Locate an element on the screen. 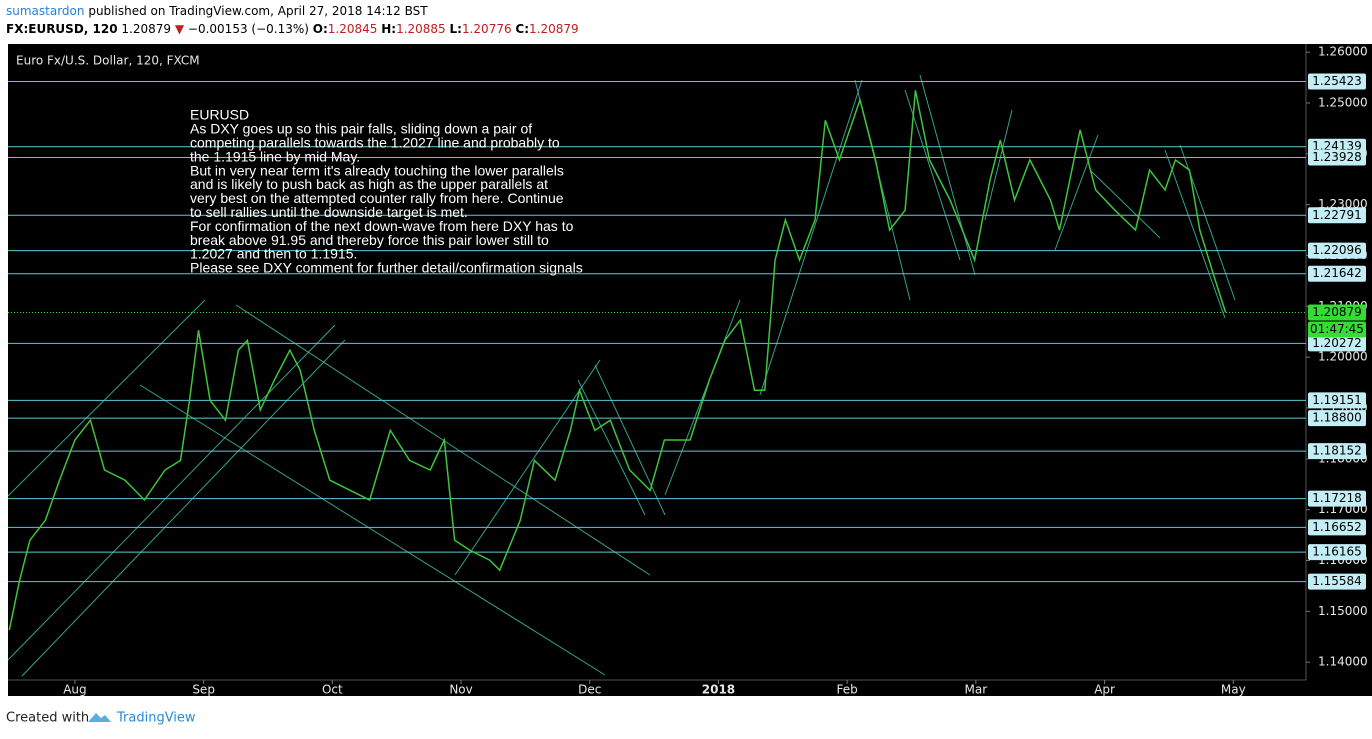  footer-created: Created with is located at coordinates (47, 718).